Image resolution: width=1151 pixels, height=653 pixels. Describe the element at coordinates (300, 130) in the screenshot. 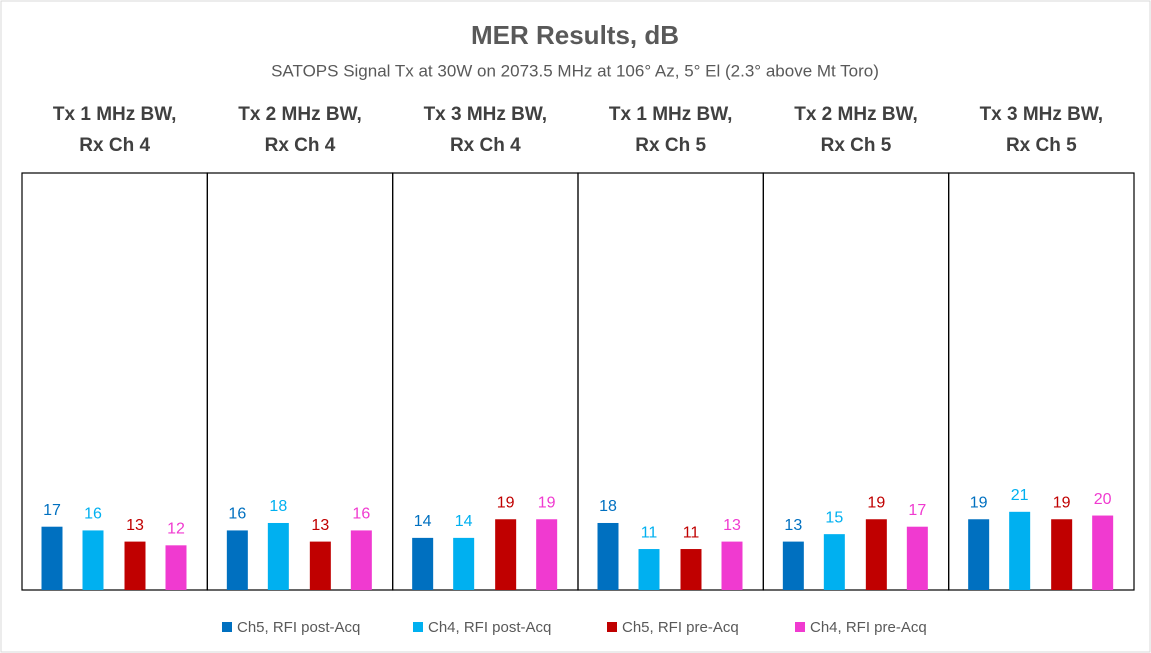

I see `panel-title: Tx 2 MHz BW, Rx Ch 4` at that location.